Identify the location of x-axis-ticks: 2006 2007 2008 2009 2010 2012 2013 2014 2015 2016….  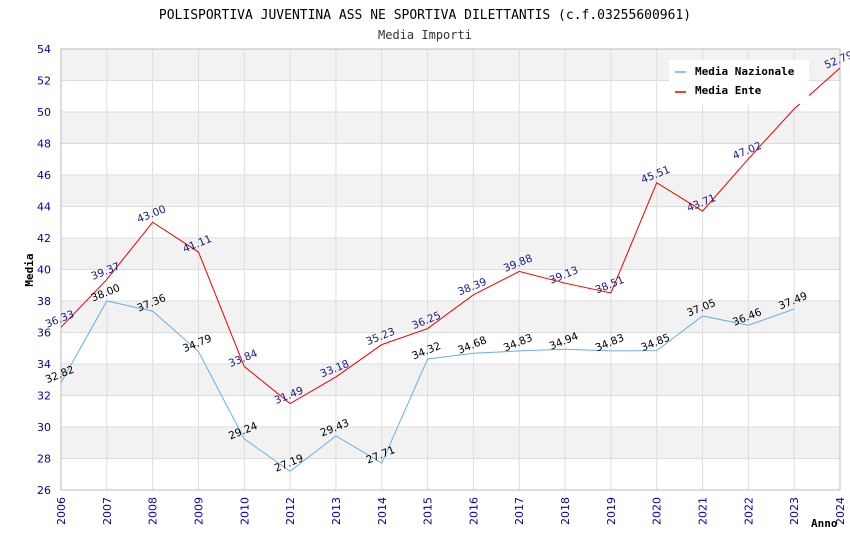
(451, 511).